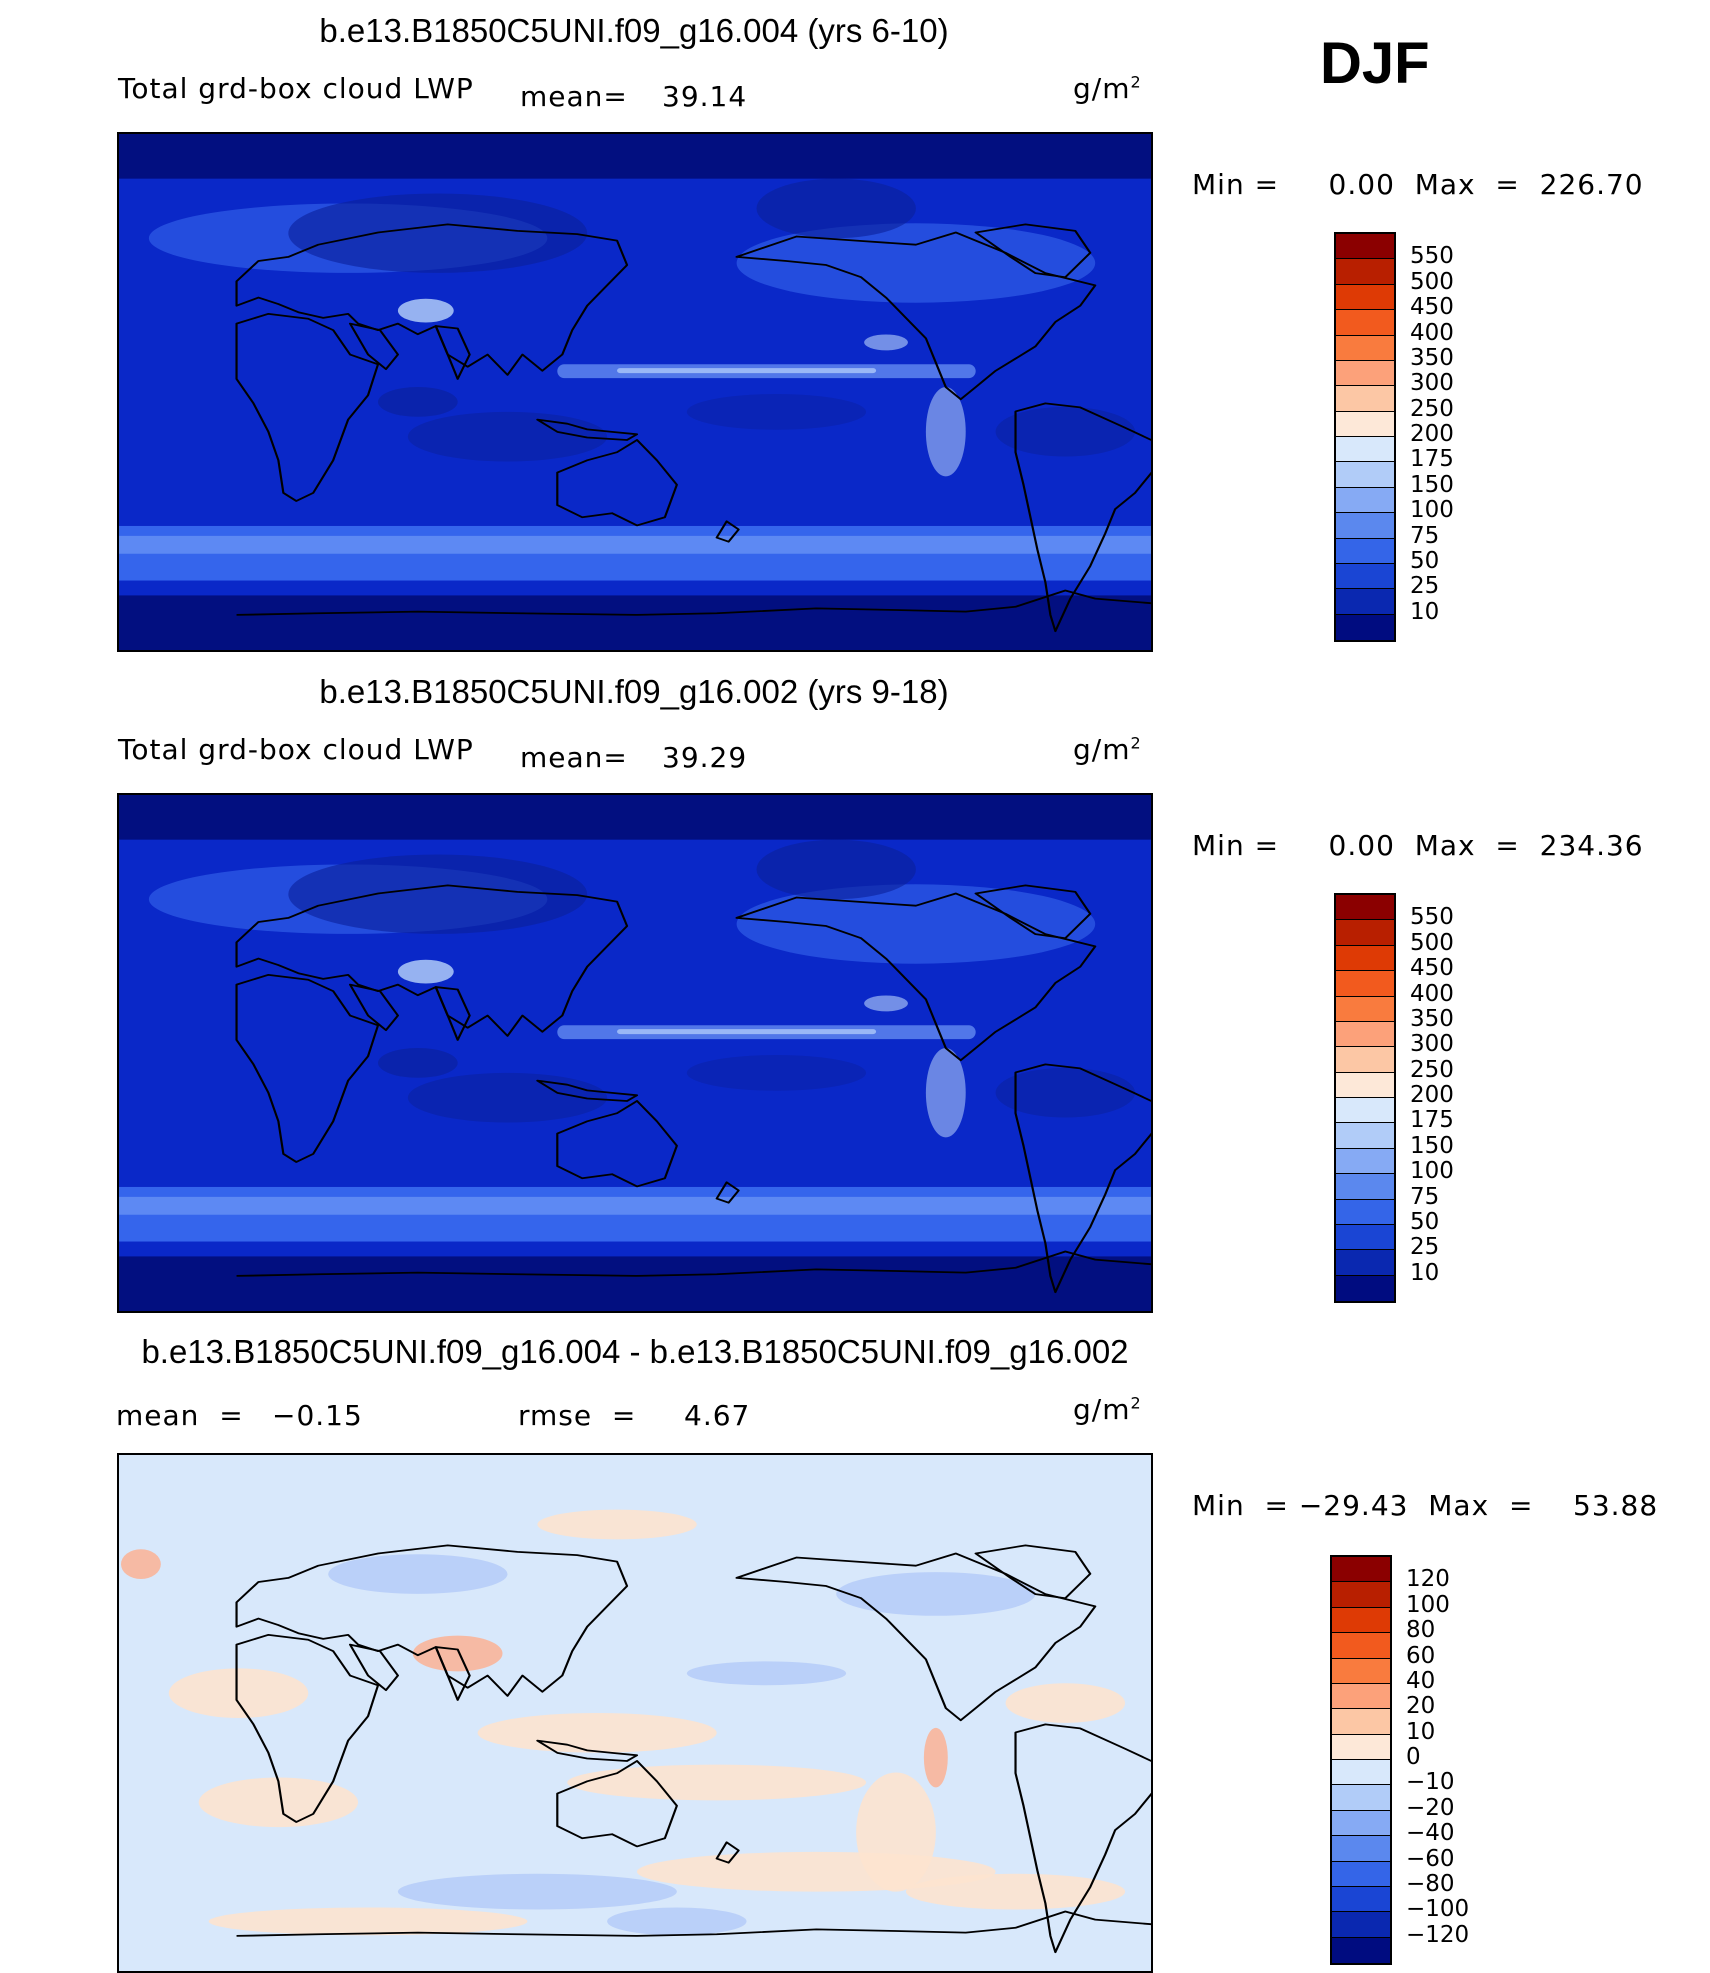  I want to click on panel2-mean-value: 39.29, so click(705, 757).